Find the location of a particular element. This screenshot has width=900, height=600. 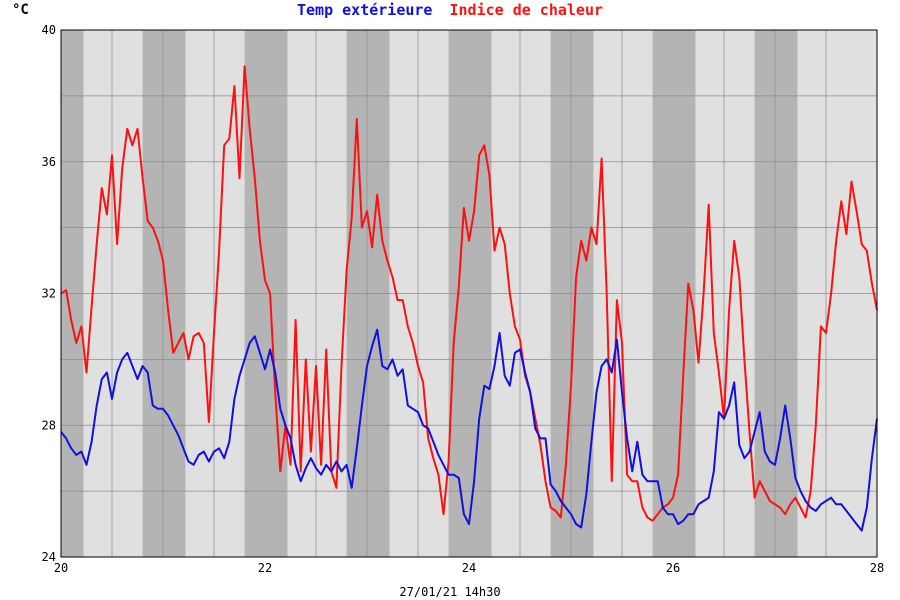

title-part-temp: Temp extérieure is located at coordinates (364, 10).